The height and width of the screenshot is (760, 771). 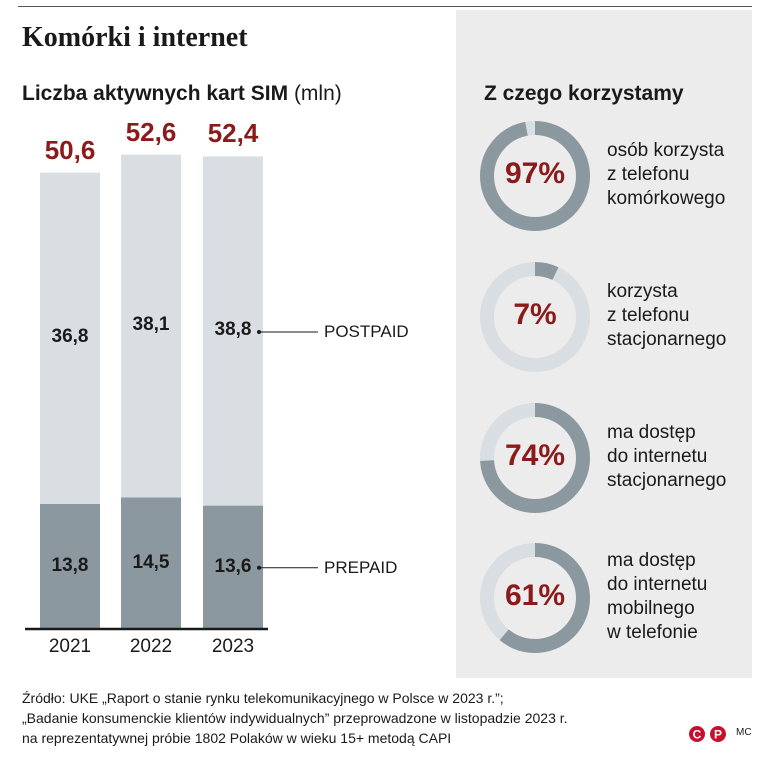 What do you see at coordinates (366, 331) in the screenshot?
I see `legend-postpaid-label: POSTPAID` at bounding box center [366, 331].